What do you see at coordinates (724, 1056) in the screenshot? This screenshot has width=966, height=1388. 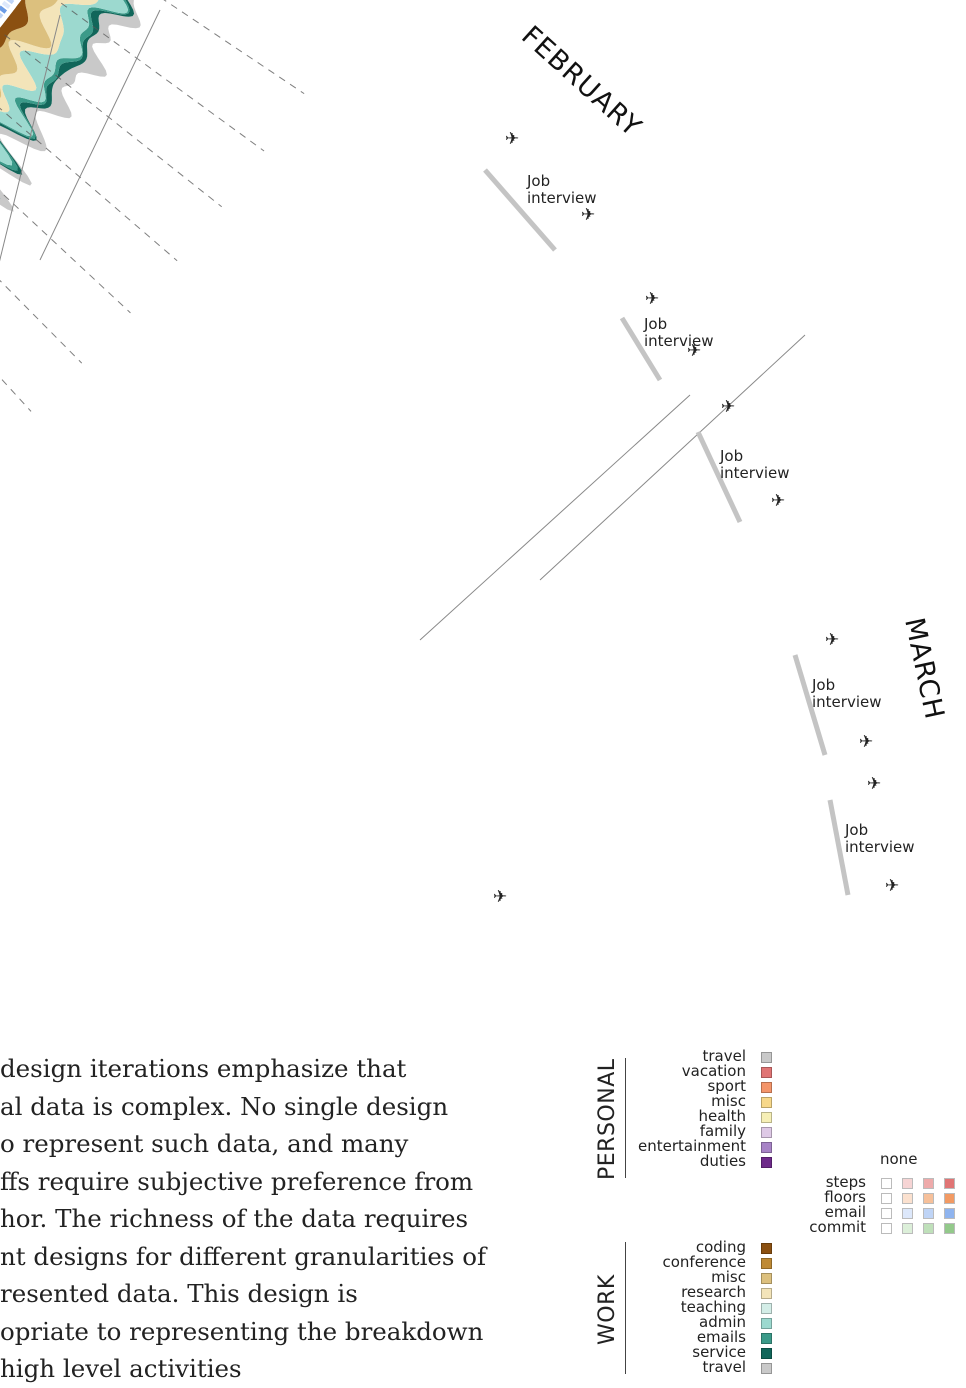 I see `personal-legend-label: travel` at bounding box center [724, 1056].